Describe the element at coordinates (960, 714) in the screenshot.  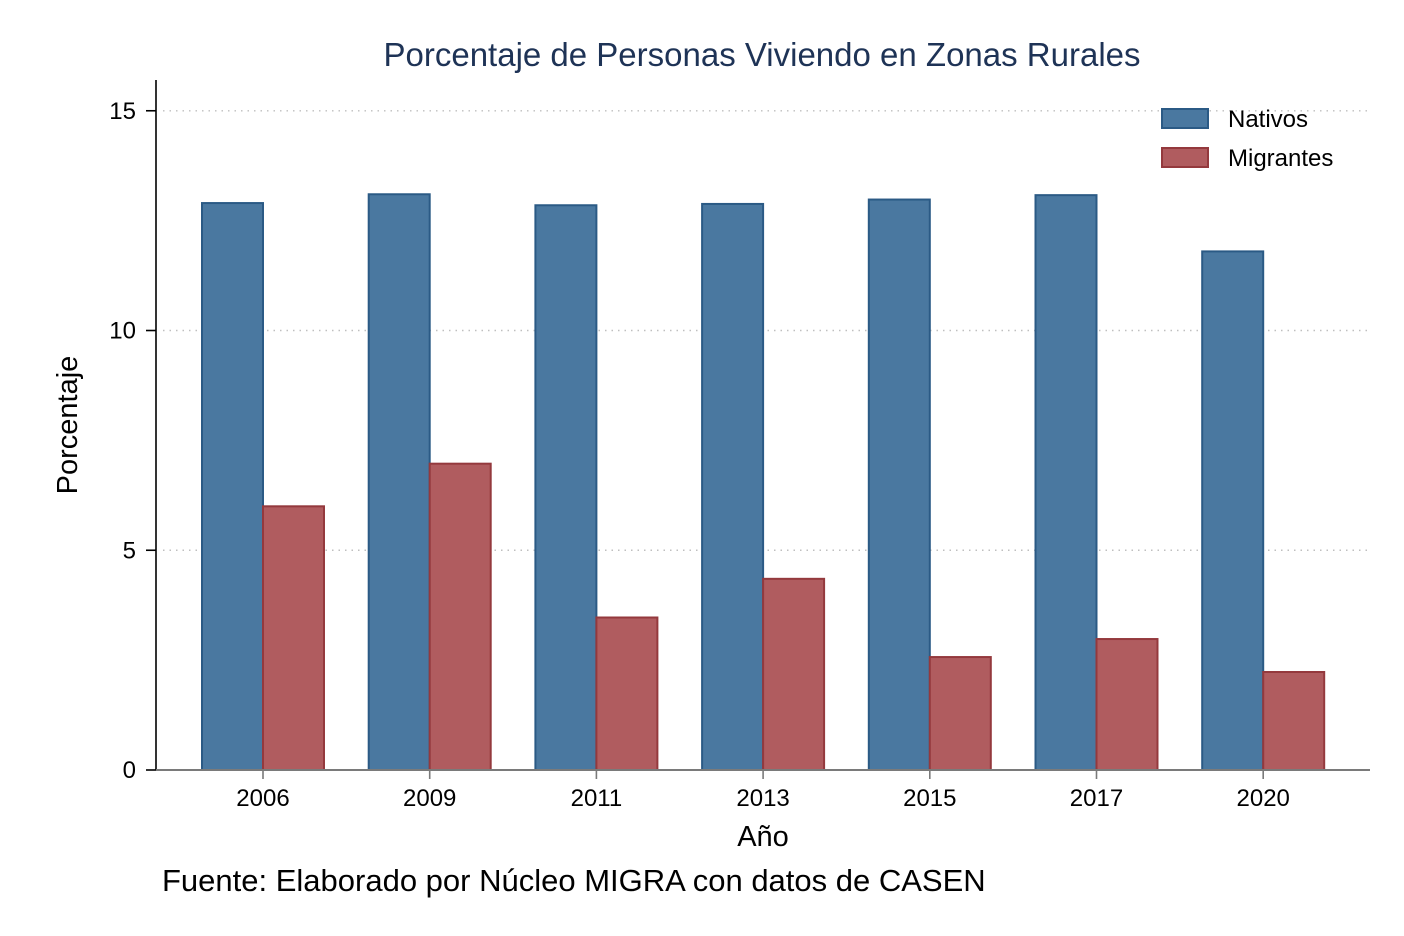
I see `bar-migrantes-2015` at that location.